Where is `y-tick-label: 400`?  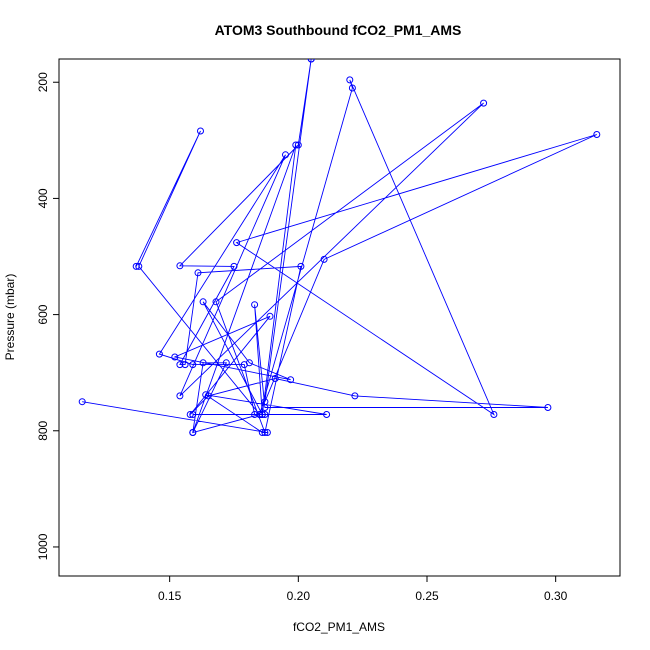
y-tick-label: 400 is located at coordinates (43, 198).